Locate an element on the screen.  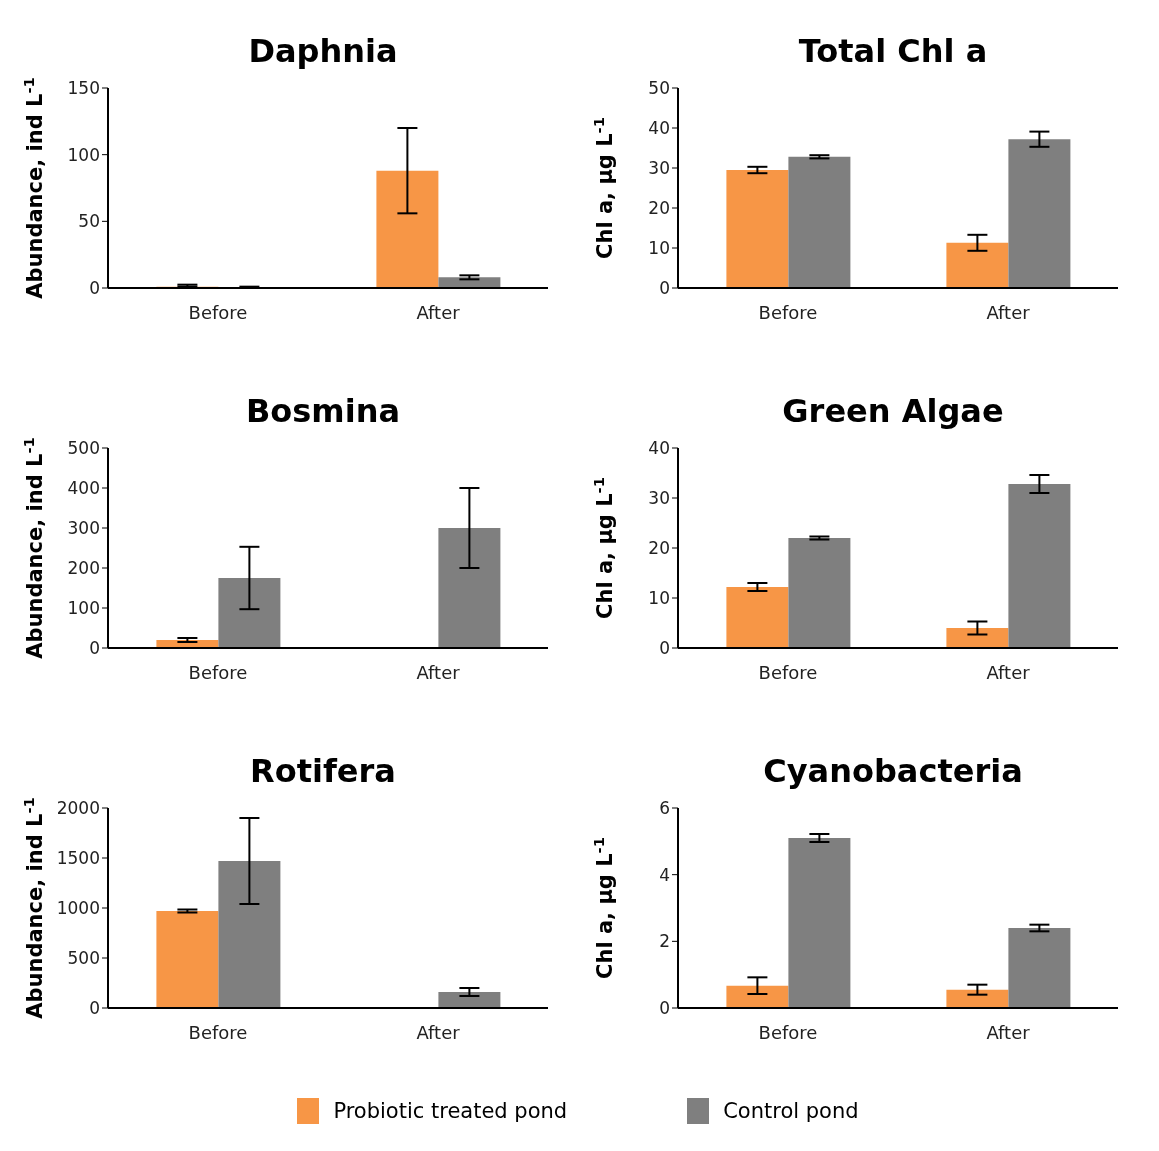
chart-title: Daphnia is located at coordinates (323, 51).